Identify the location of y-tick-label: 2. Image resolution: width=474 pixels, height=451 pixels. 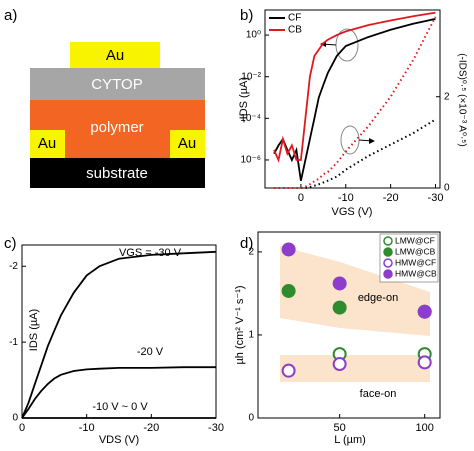
(251, 252).